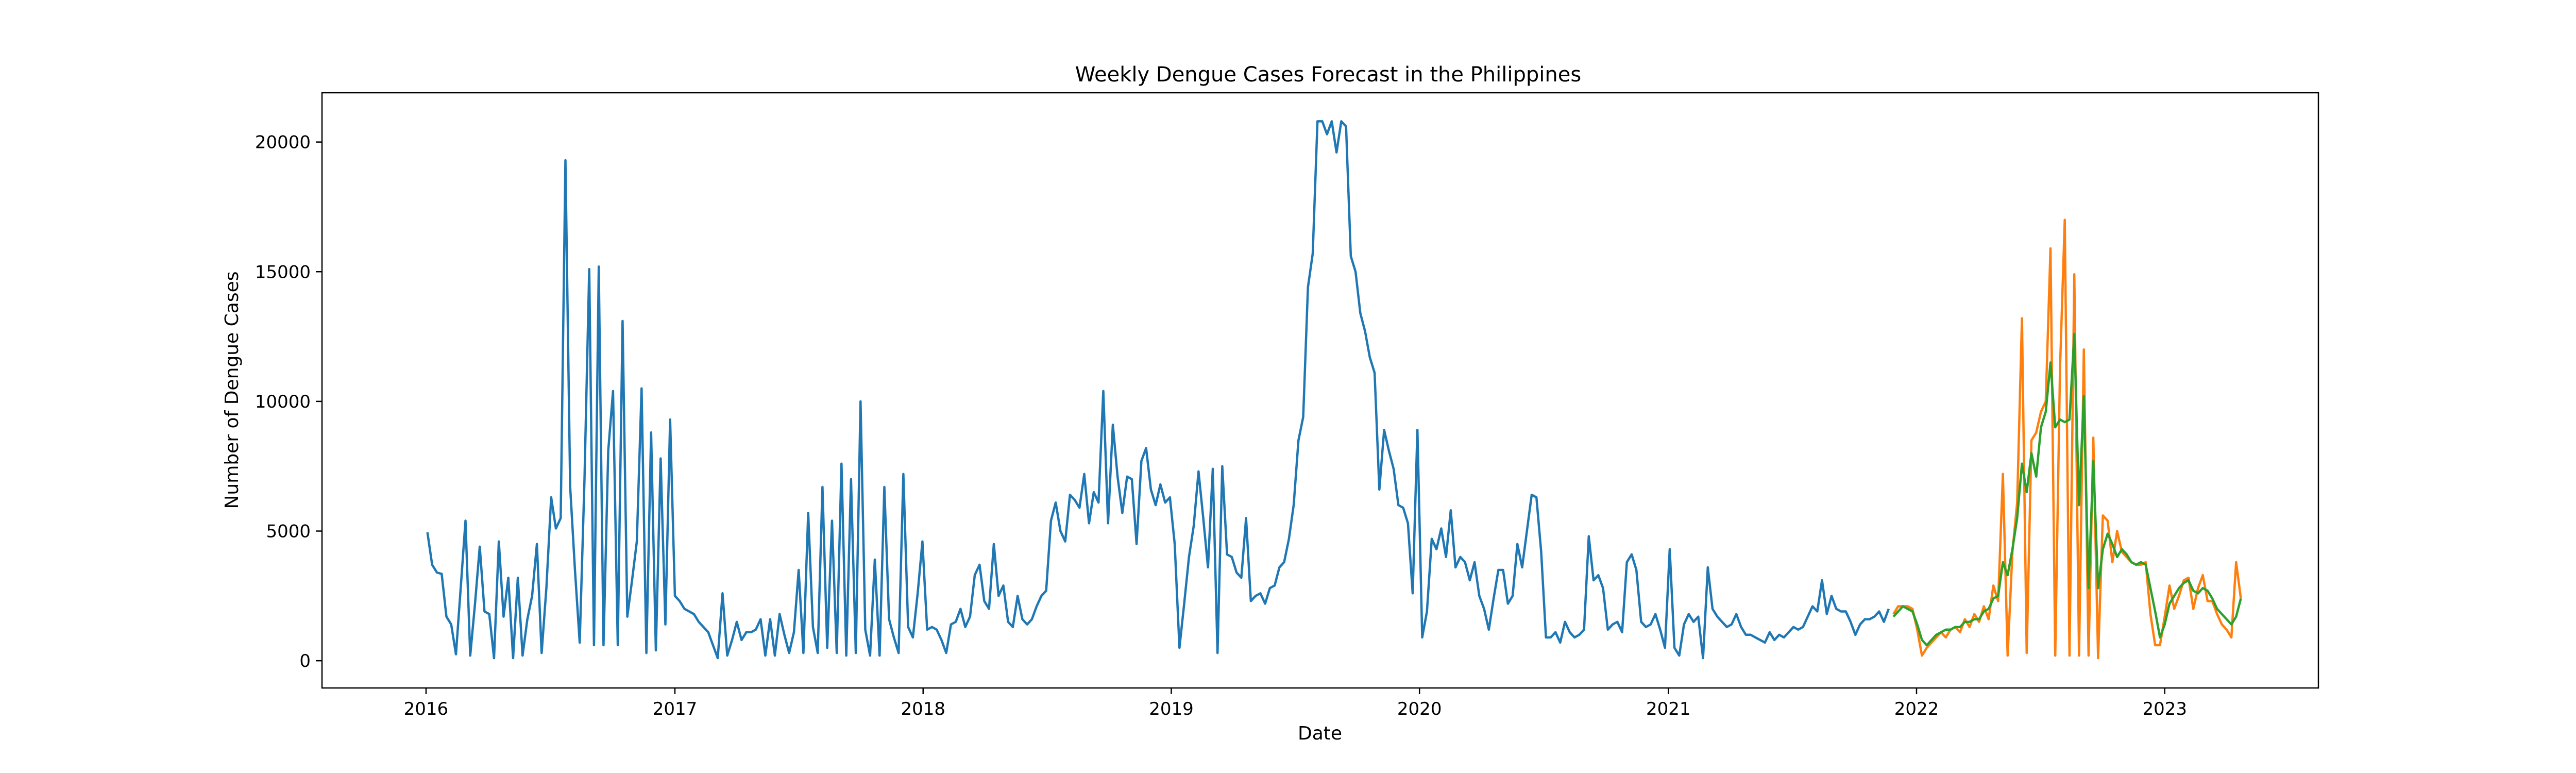 Image resolution: width=2576 pixels, height=773 pixels. I want to click on y-axis-label: Number of Dengue Cases, so click(232, 390).